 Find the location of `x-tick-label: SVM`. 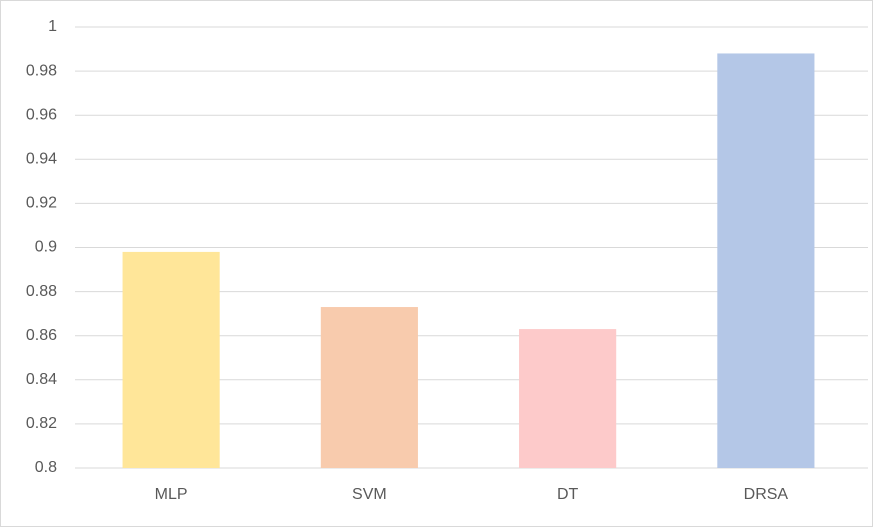

x-tick-label: SVM is located at coordinates (369, 494).